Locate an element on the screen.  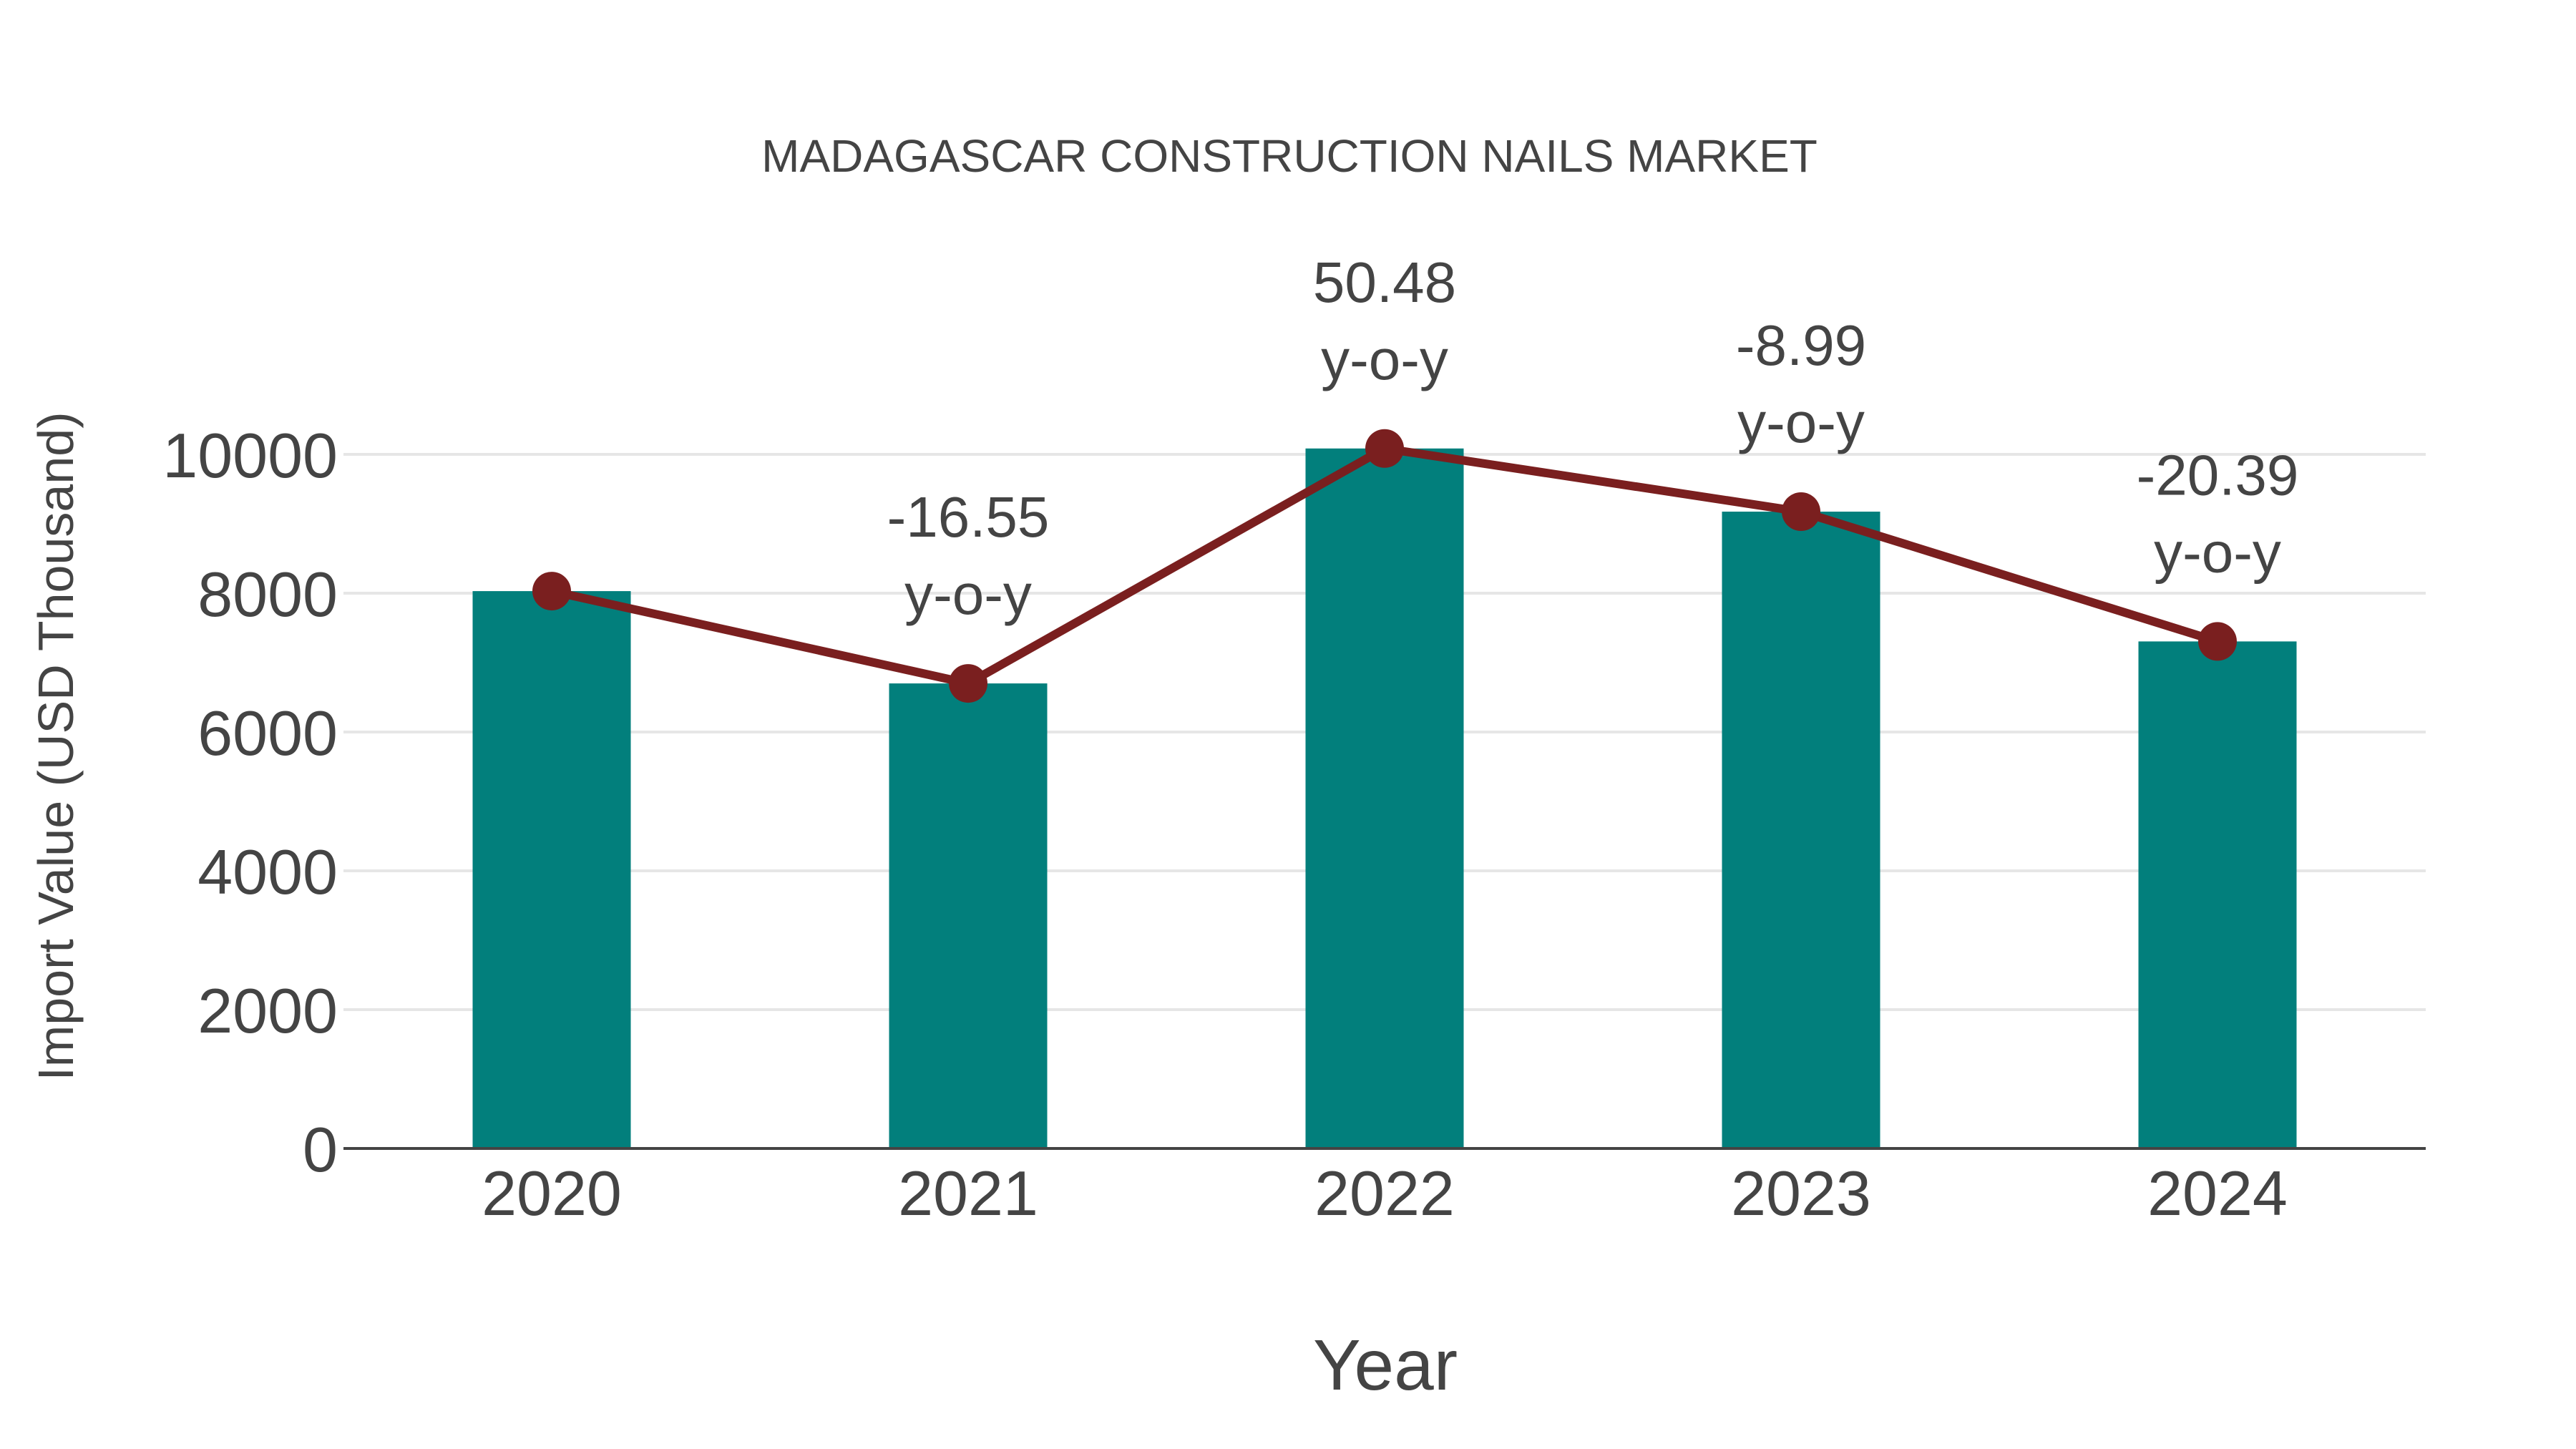
yoy-value: -20.39 is located at coordinates (2218, 475).